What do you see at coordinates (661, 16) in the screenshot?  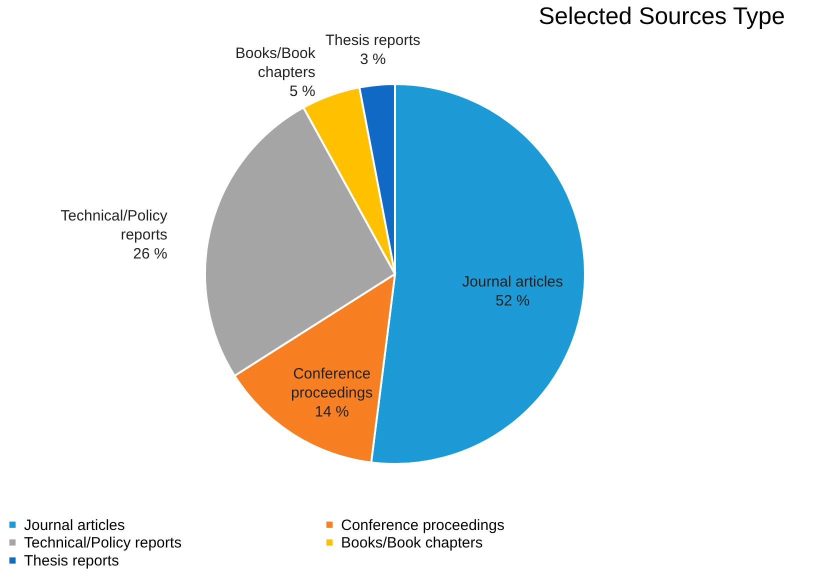 I see `text: Selected Sources Type` at bounding box center [661, 16].